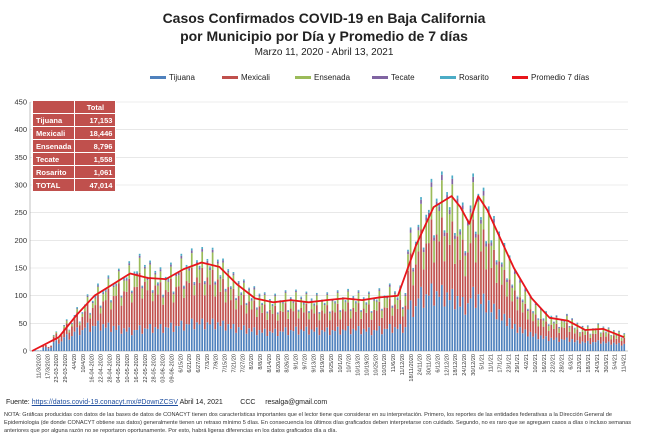 This screenshot has height=443, width=648. I want to click on x-tick-label: 7/3/20, so click(208, 362).